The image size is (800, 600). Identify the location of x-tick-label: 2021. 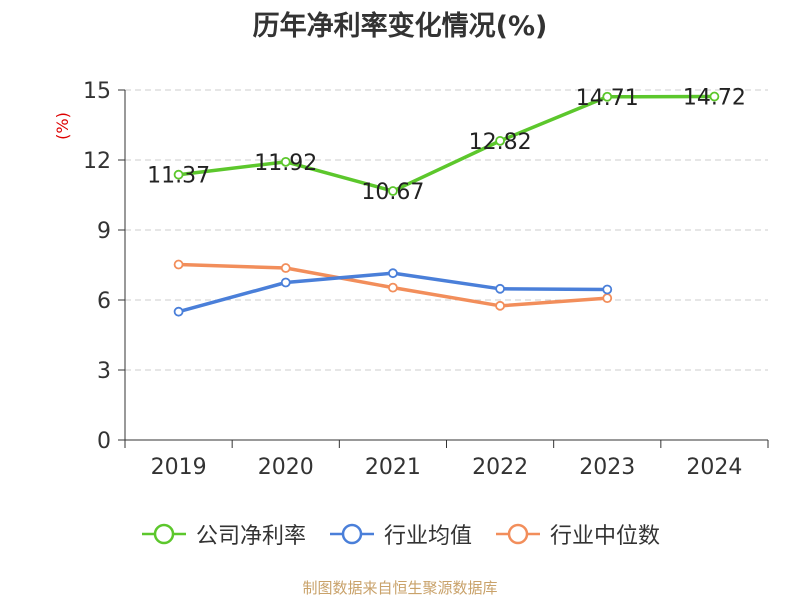
(393, 467).